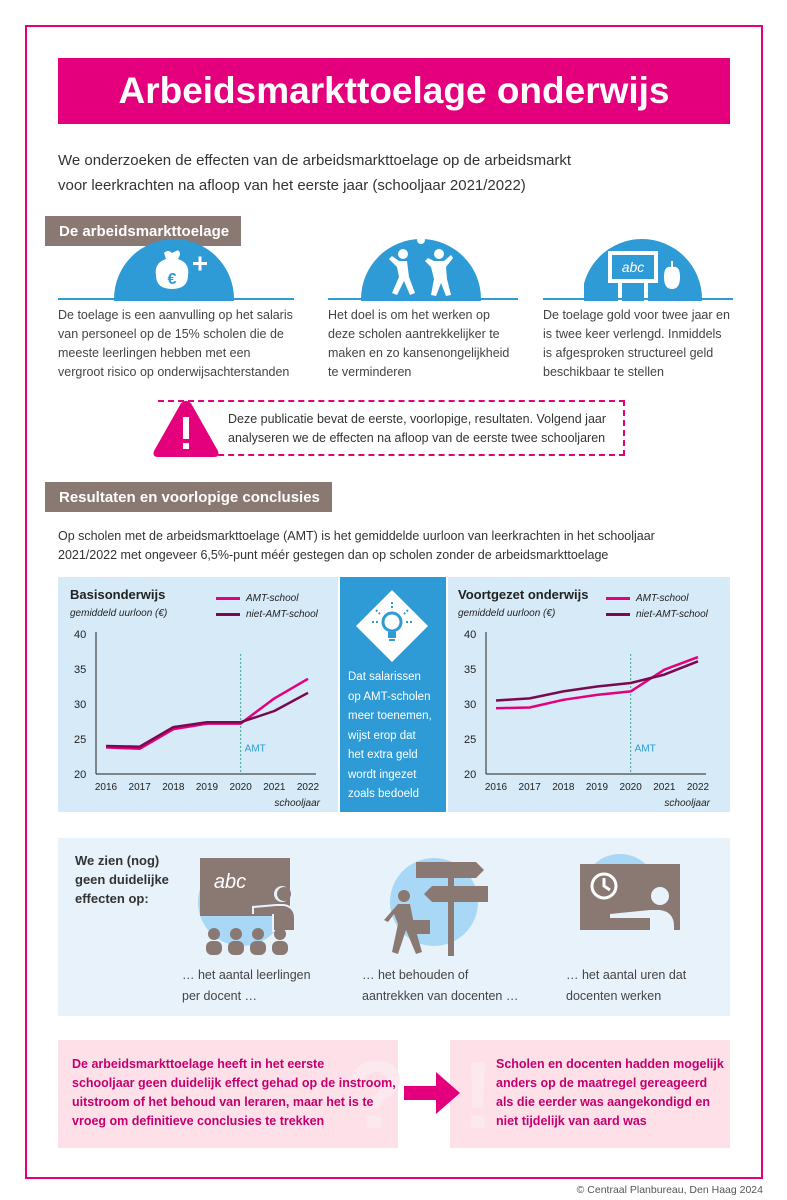 The height and width of the screenshot is (1200, 787). I want to click on effect-caption-uren: … het aantal uren dat docenten werken, so click(626, 986).